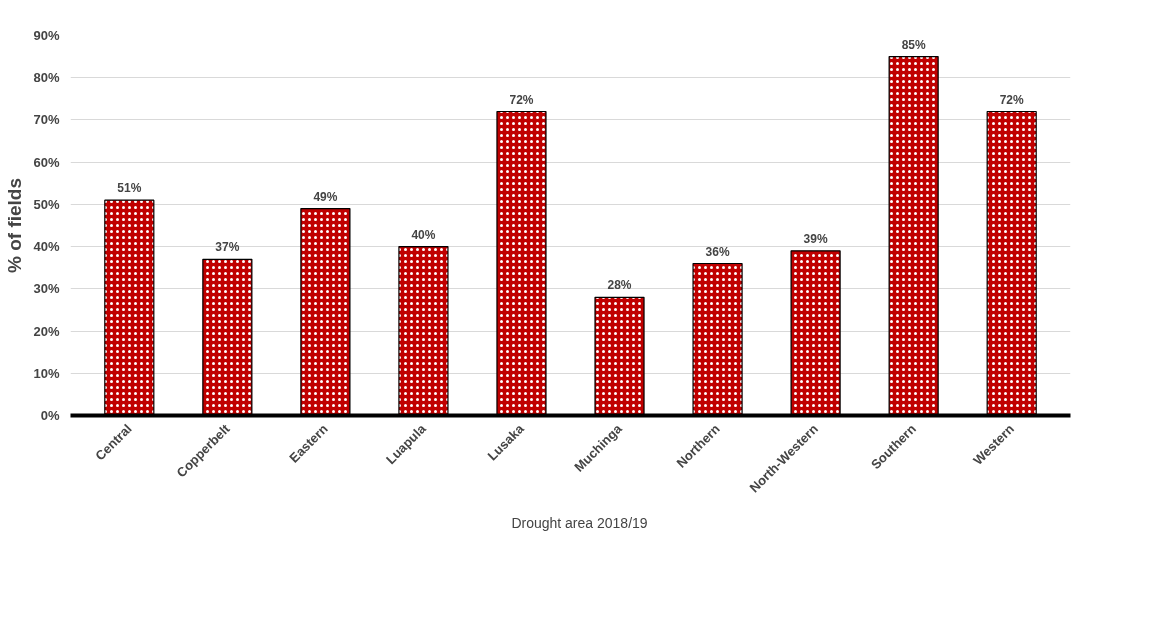 The height and width of the screenshot is (635, 1176). What do you see at coordinates (15, 225) in the screenshot?
I see `y-axis-title: % of fields` at bounding box center [15, 225].